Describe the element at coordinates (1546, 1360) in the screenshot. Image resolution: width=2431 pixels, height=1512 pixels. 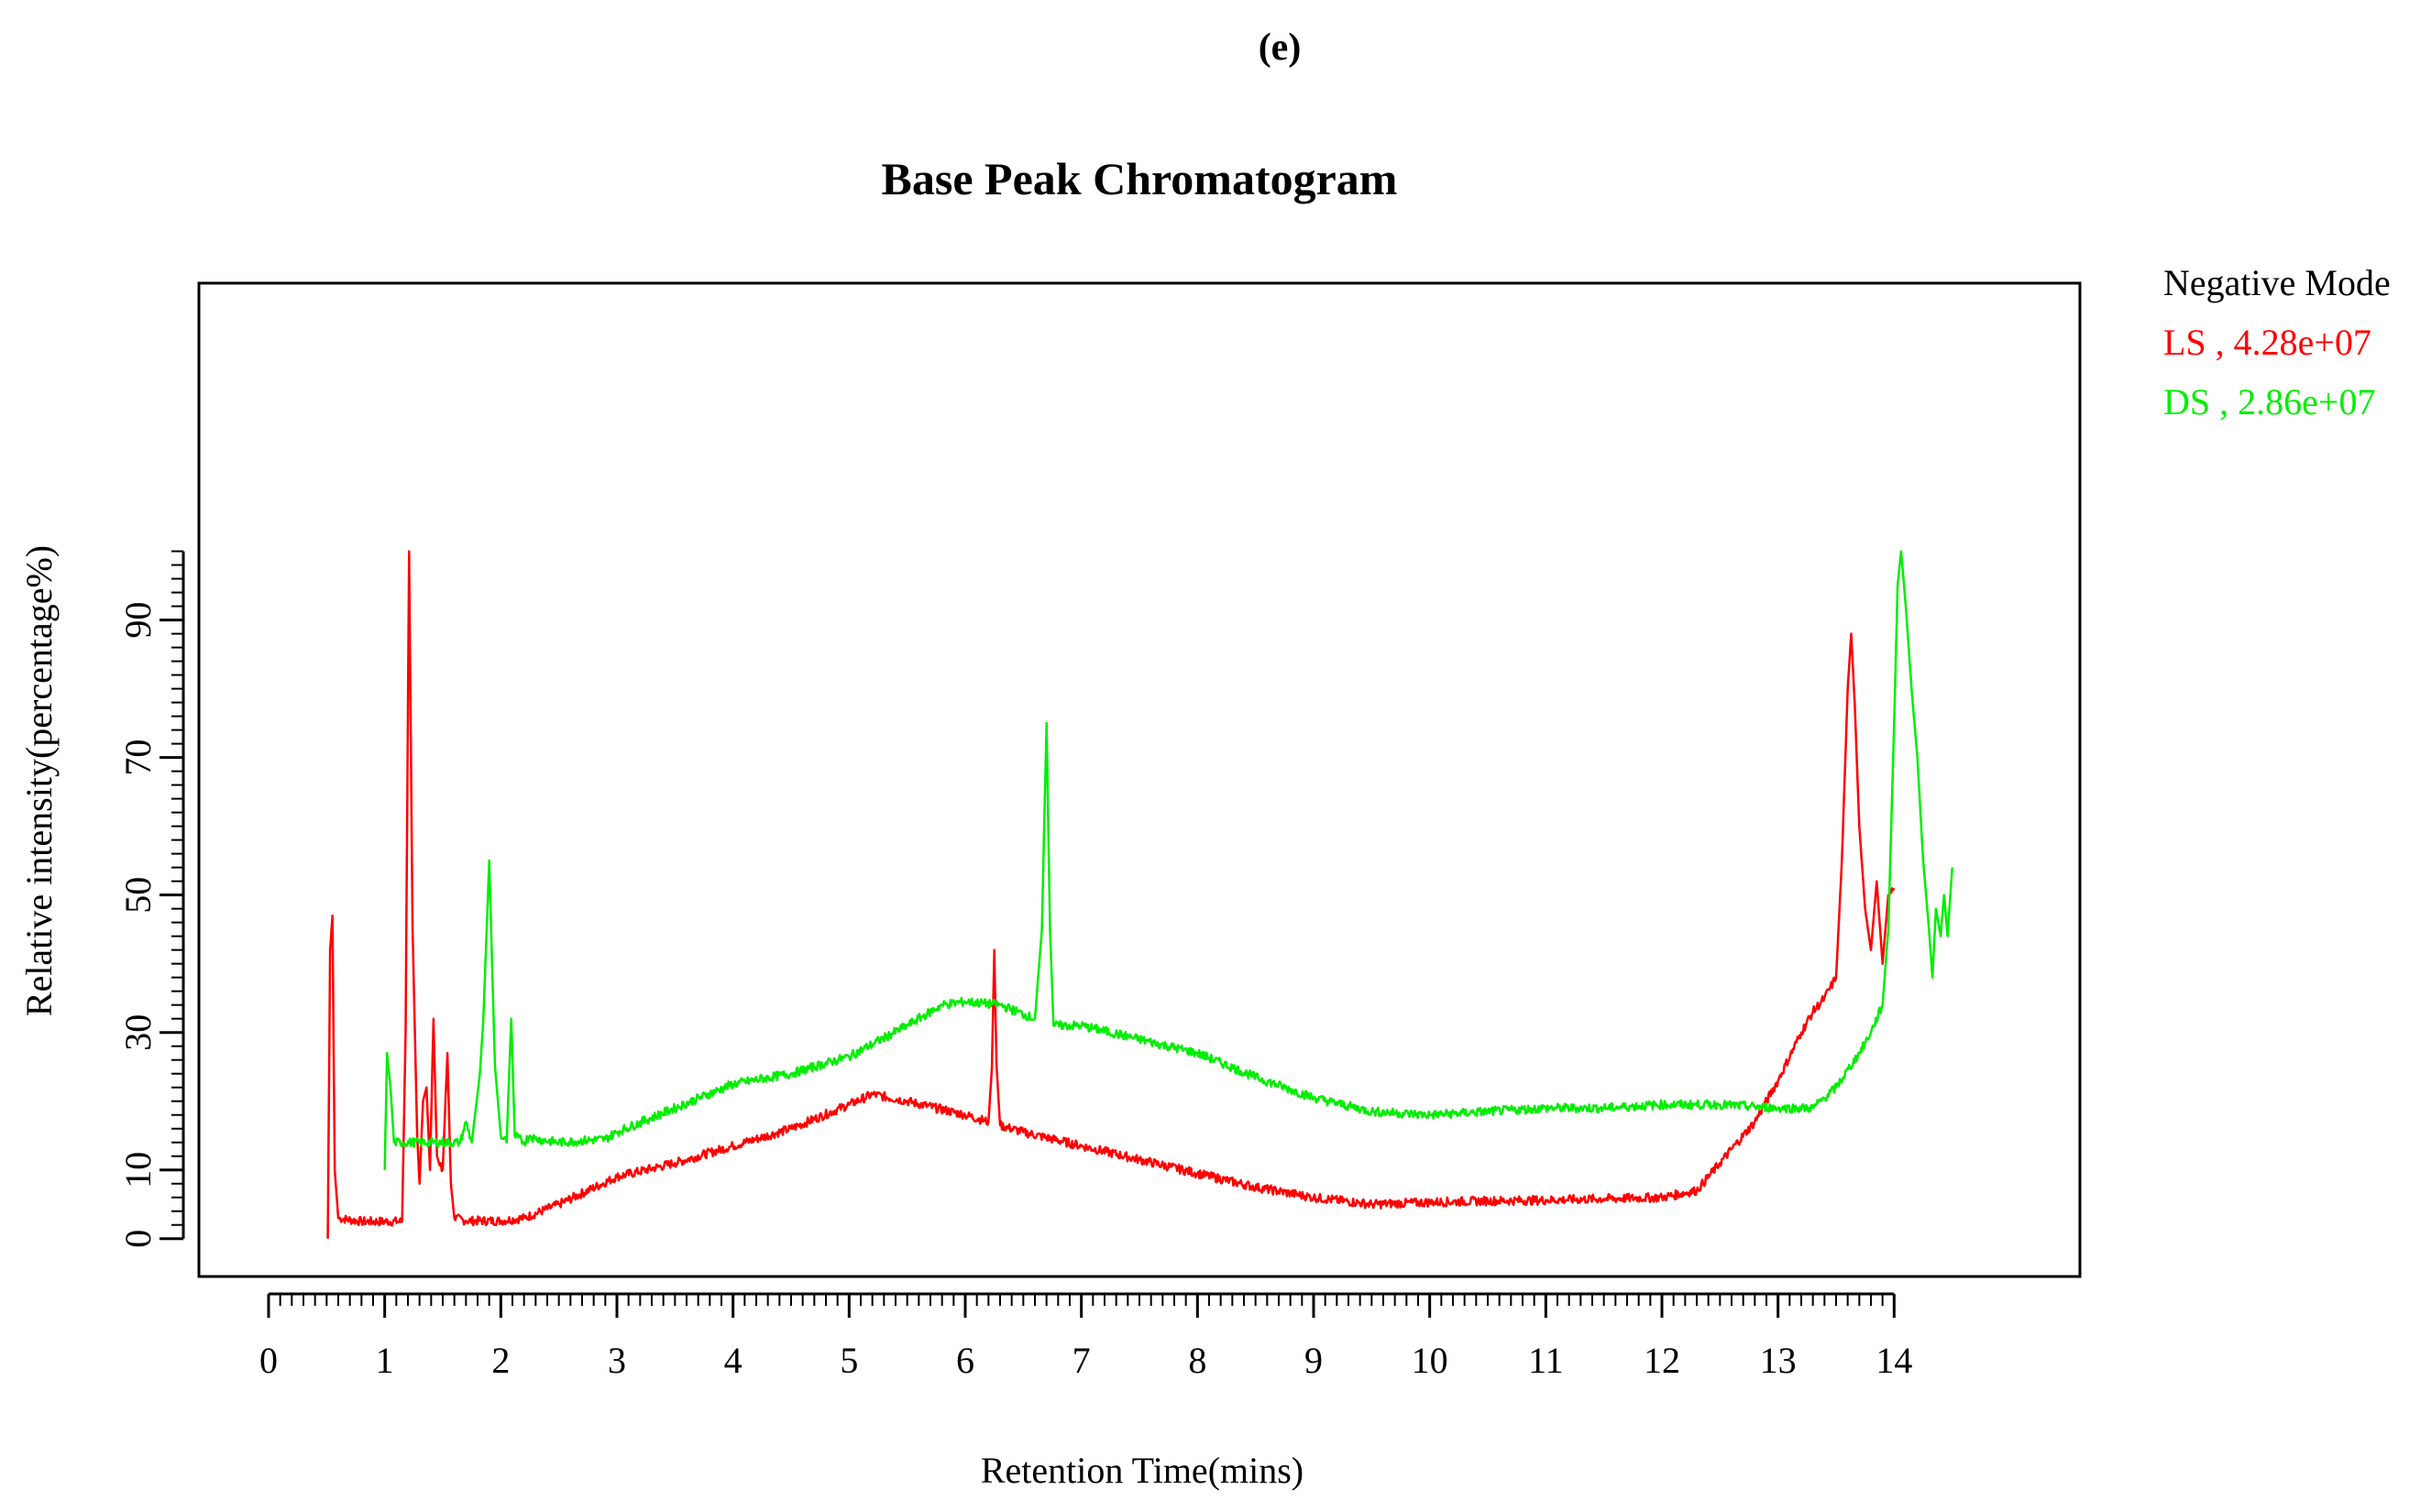
I see `x-tick-label: 11` at that location.